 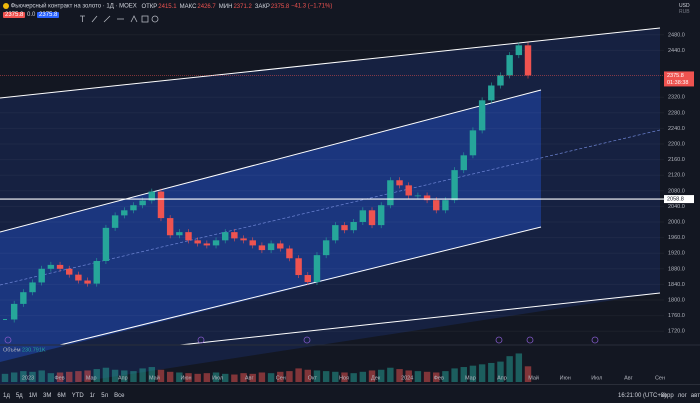 I want to click on x-tick-label: Апр, so click(x=502, y=378).